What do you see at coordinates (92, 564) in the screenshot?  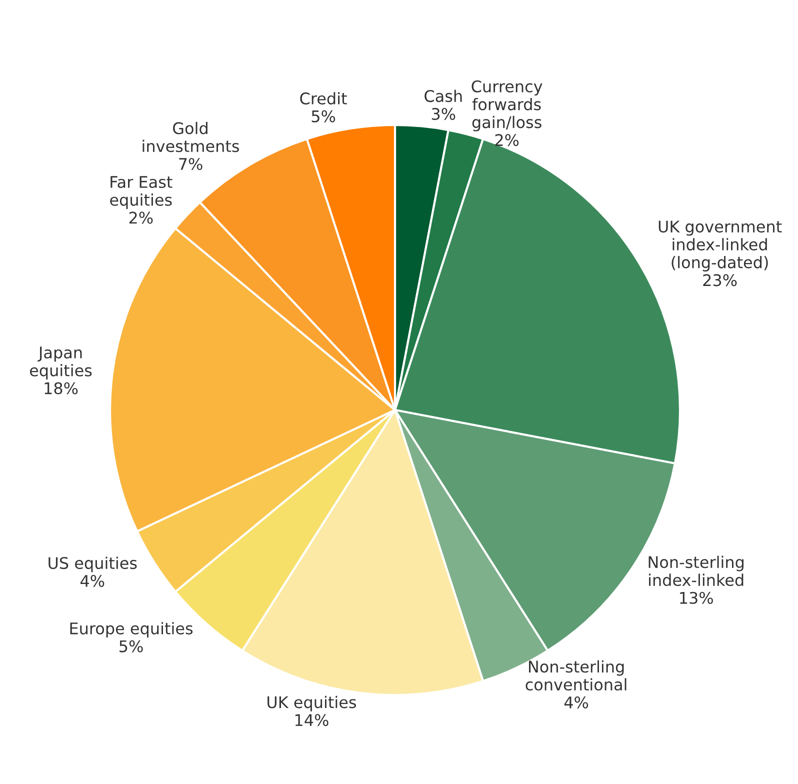 I see `slice-label: US equities` at bounding box center [92, 564].